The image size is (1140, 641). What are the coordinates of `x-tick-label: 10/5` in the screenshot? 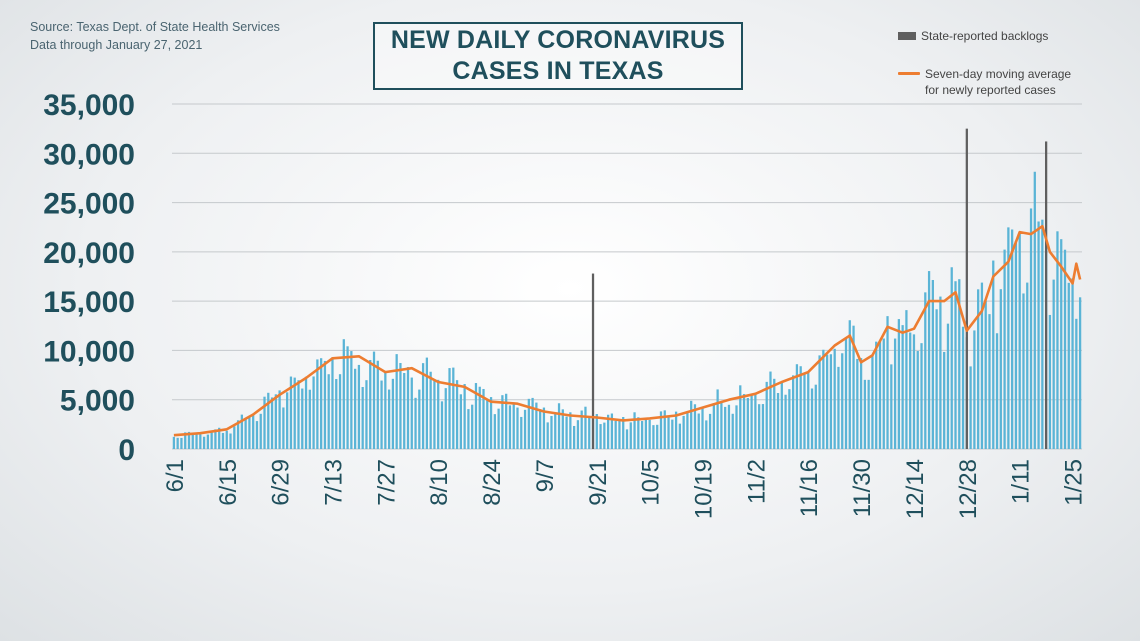 It's located at (651, 482).